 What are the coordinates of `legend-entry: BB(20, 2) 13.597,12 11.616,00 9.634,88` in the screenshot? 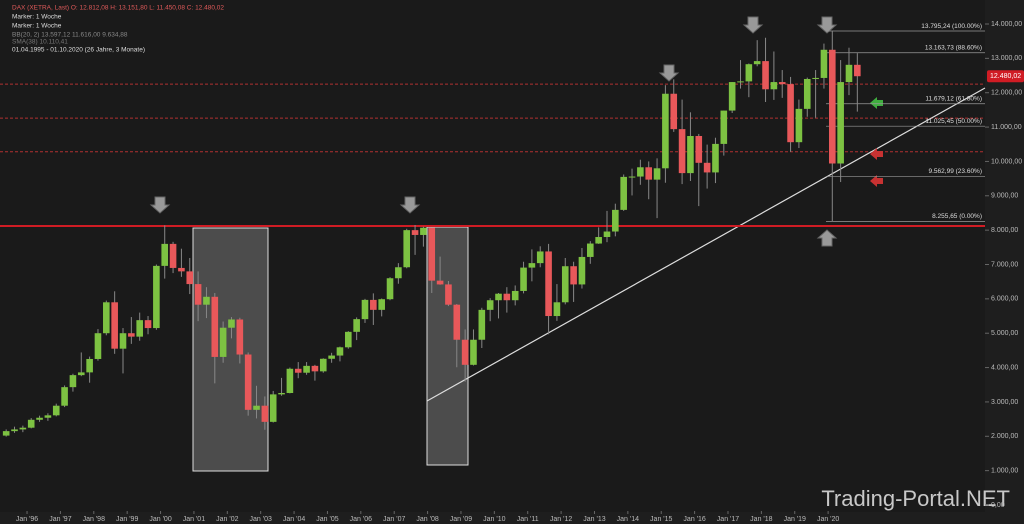 It's located at (70, 35).